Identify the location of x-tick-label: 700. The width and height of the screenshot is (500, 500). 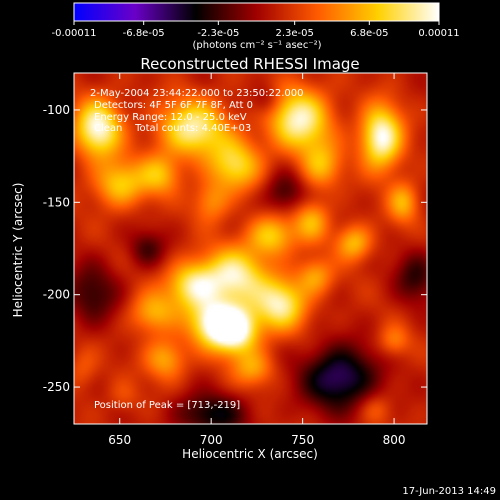
(211, 440).